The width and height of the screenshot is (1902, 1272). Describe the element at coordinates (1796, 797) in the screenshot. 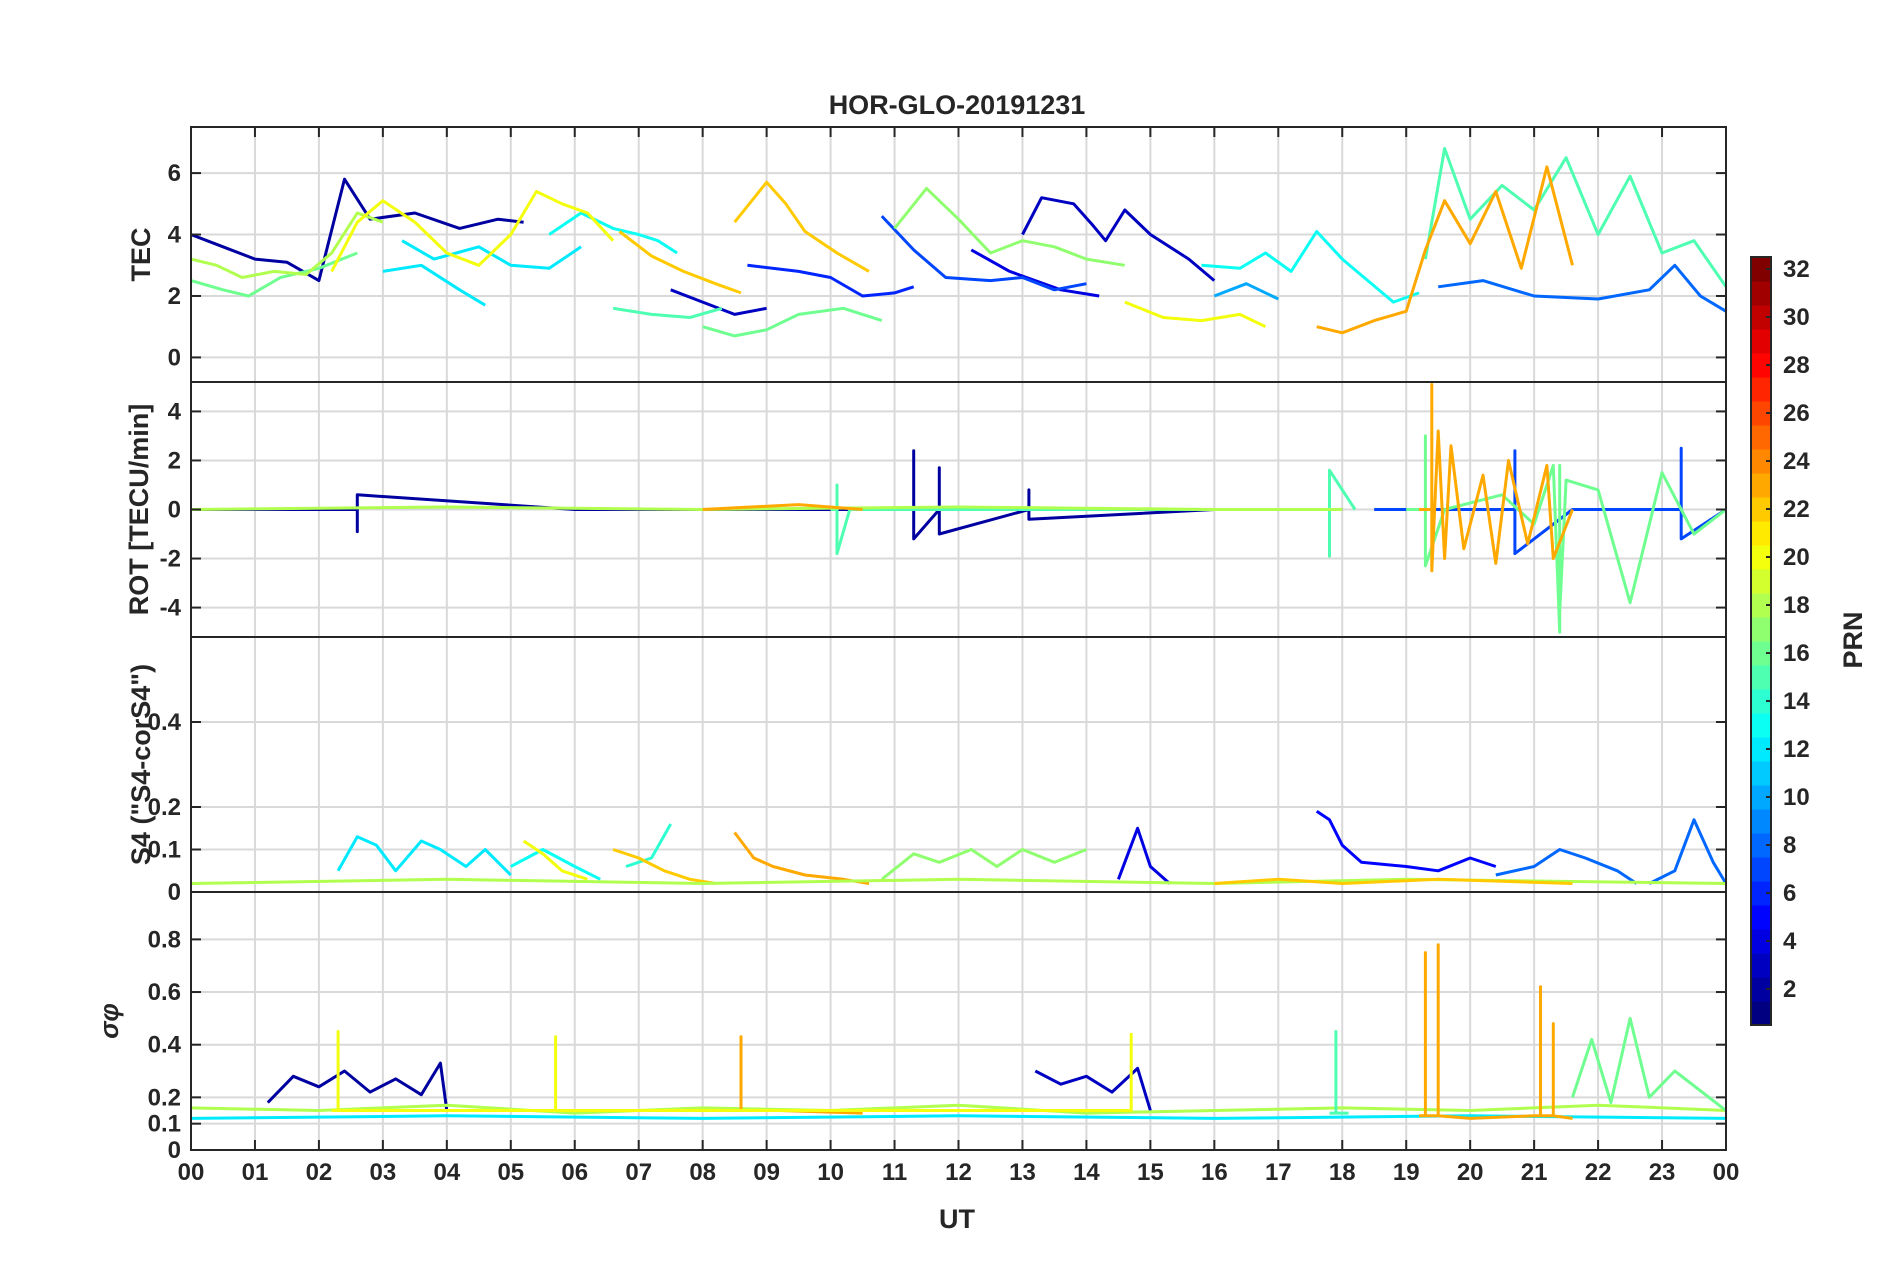

I see `colorbar-tick-label: 10` at that location.